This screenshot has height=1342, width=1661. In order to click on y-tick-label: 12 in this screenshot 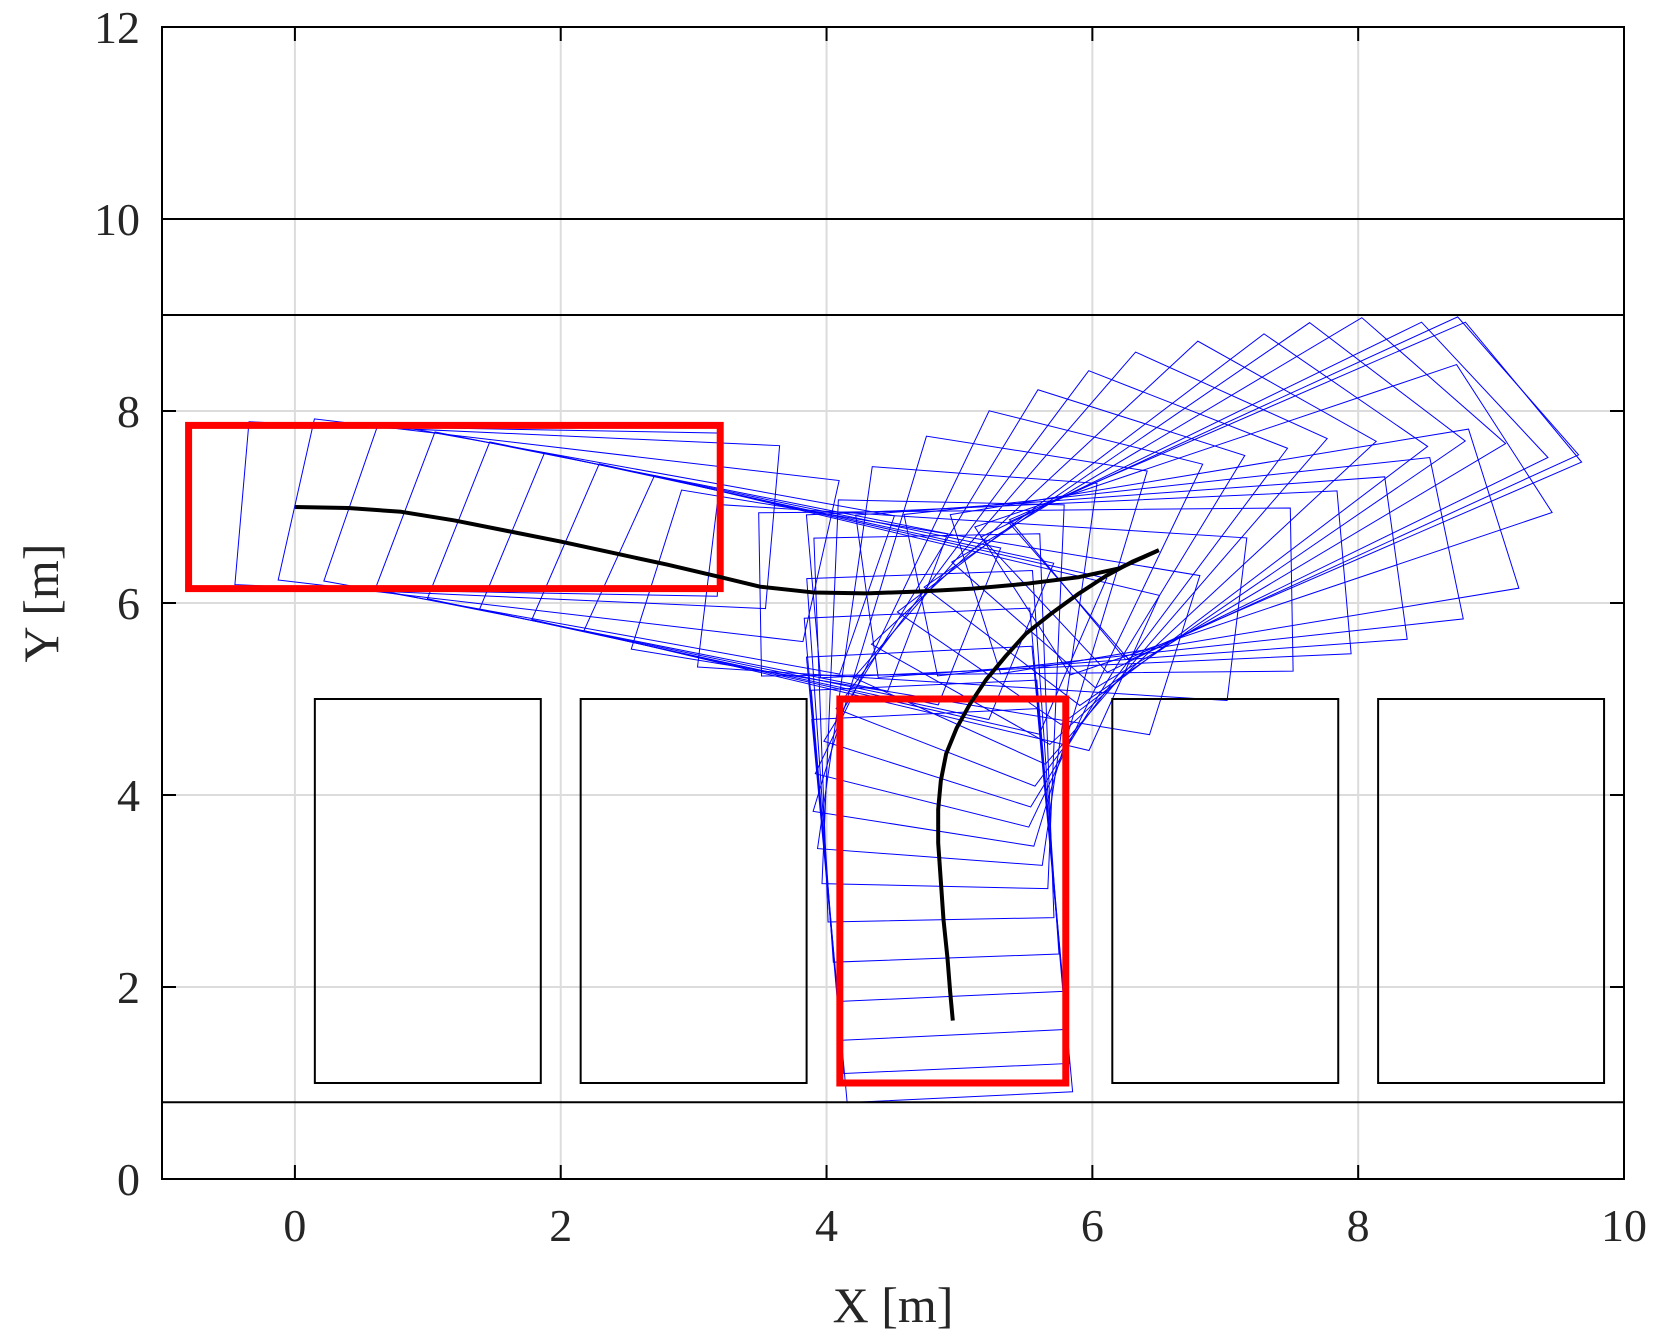, I will do `click(117, 27)`.